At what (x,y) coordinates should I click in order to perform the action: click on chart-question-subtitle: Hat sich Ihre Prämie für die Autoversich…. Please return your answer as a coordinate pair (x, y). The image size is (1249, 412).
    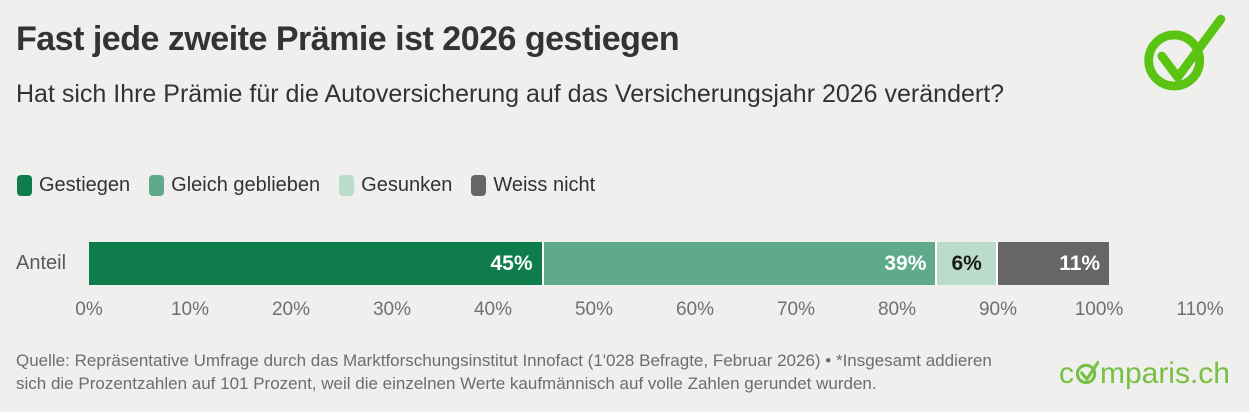
    Looking at the image, I should click on (510, 94).